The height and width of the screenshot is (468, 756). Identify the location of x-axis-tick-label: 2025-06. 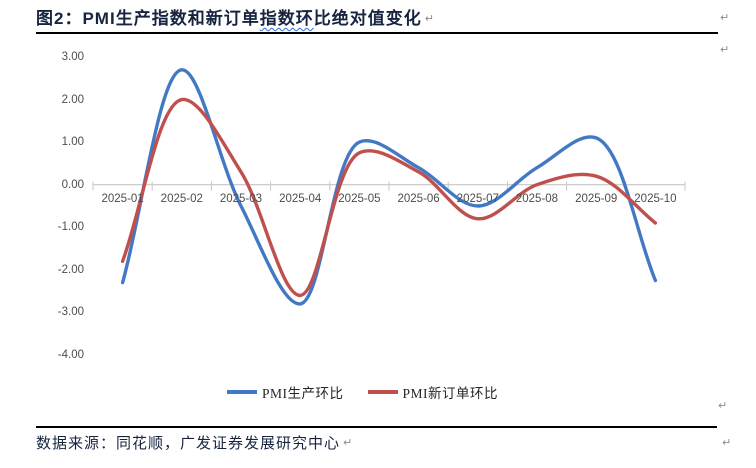
(418, 199).